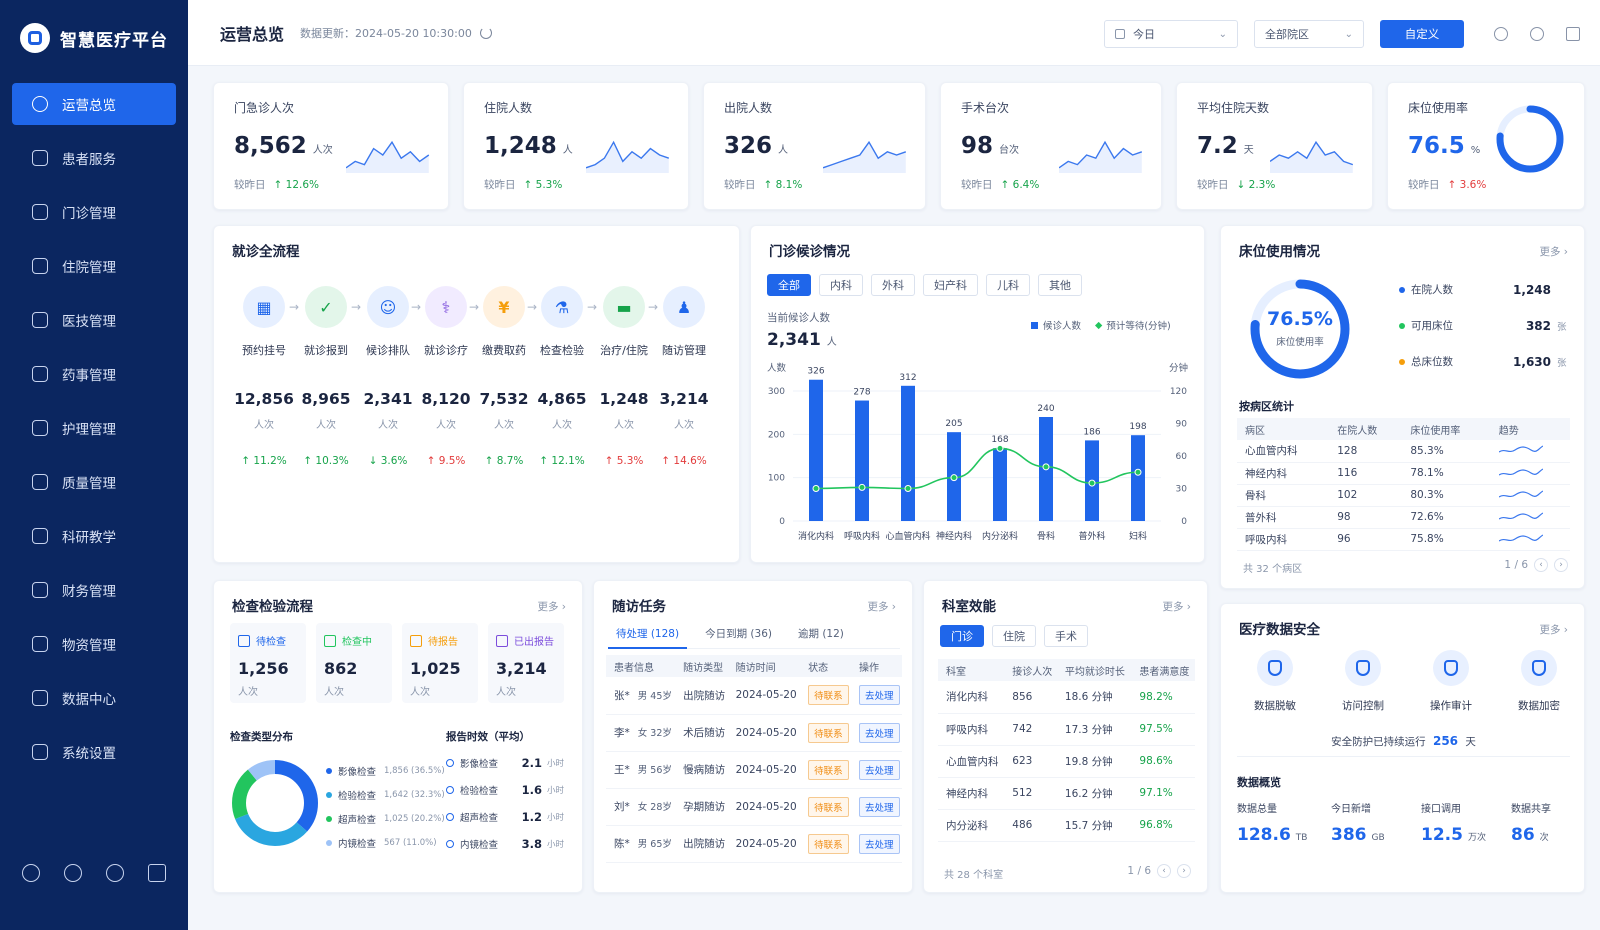  What do you see at coordinates (1553, 252) in the screenshot?
I see `beds-more-link: 更多 ›` at bounding box center [1553, 252].